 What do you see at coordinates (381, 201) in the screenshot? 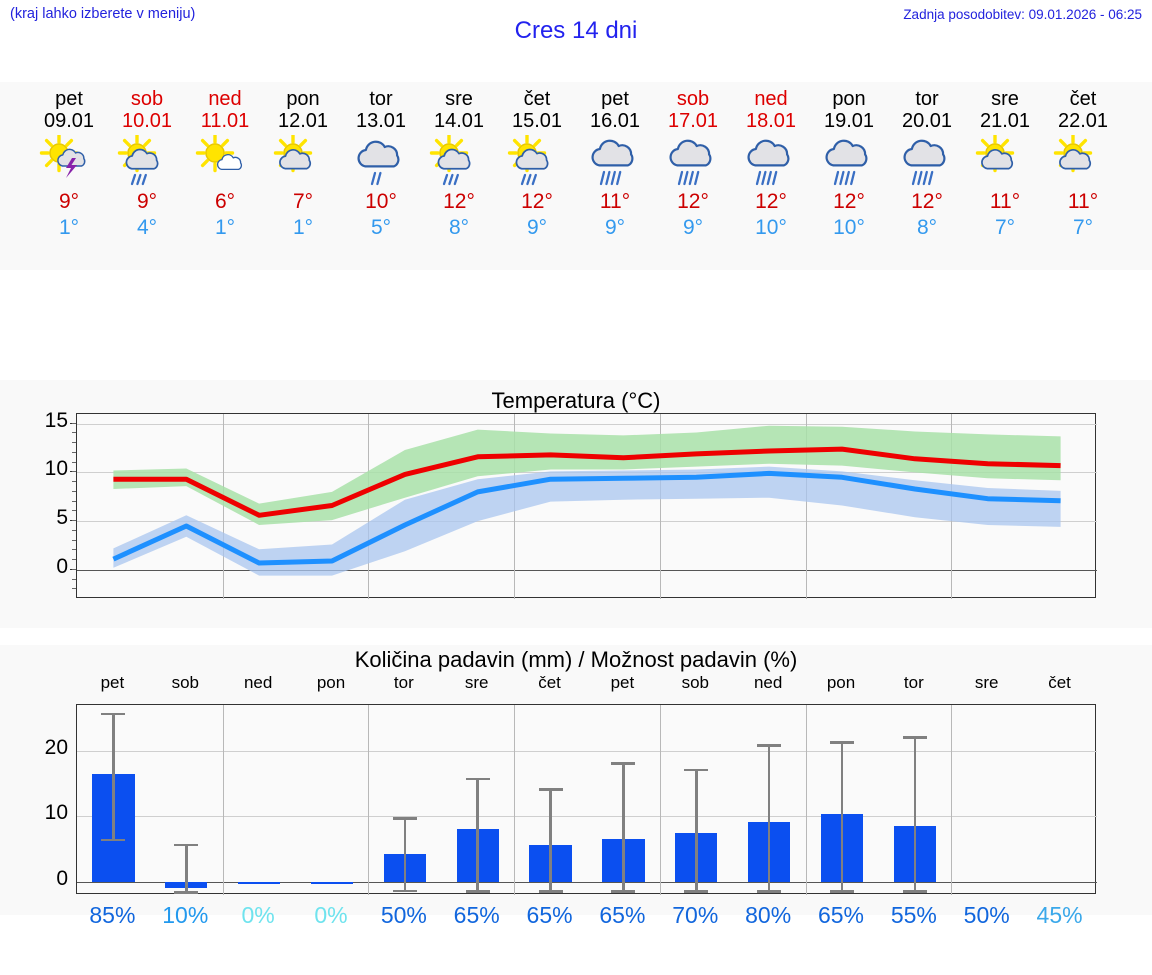
I see `max-temperature: 10°` at bounding box center [381, 201].